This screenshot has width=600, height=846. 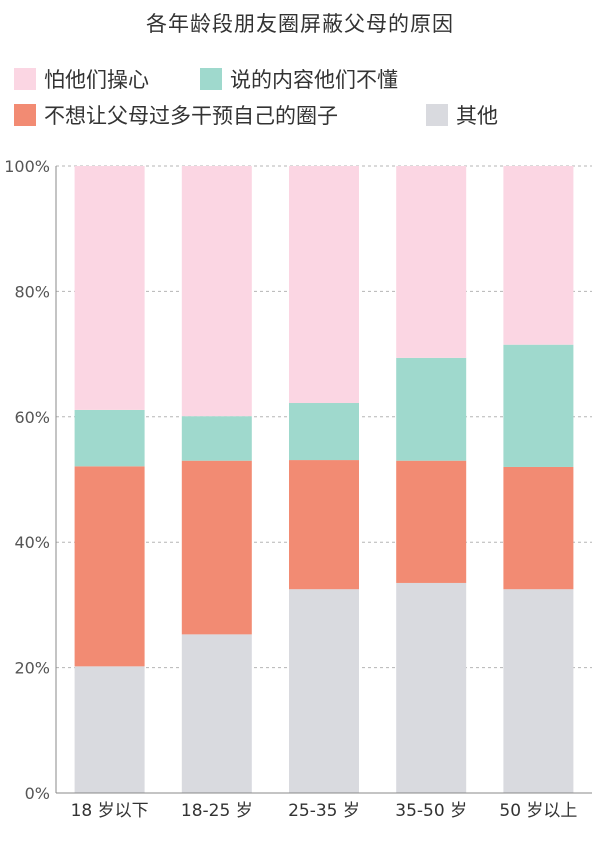 I want to click on legend-item-no-interference: 不想让父母过多干预自己的圈子, so click(x=176, y=115).